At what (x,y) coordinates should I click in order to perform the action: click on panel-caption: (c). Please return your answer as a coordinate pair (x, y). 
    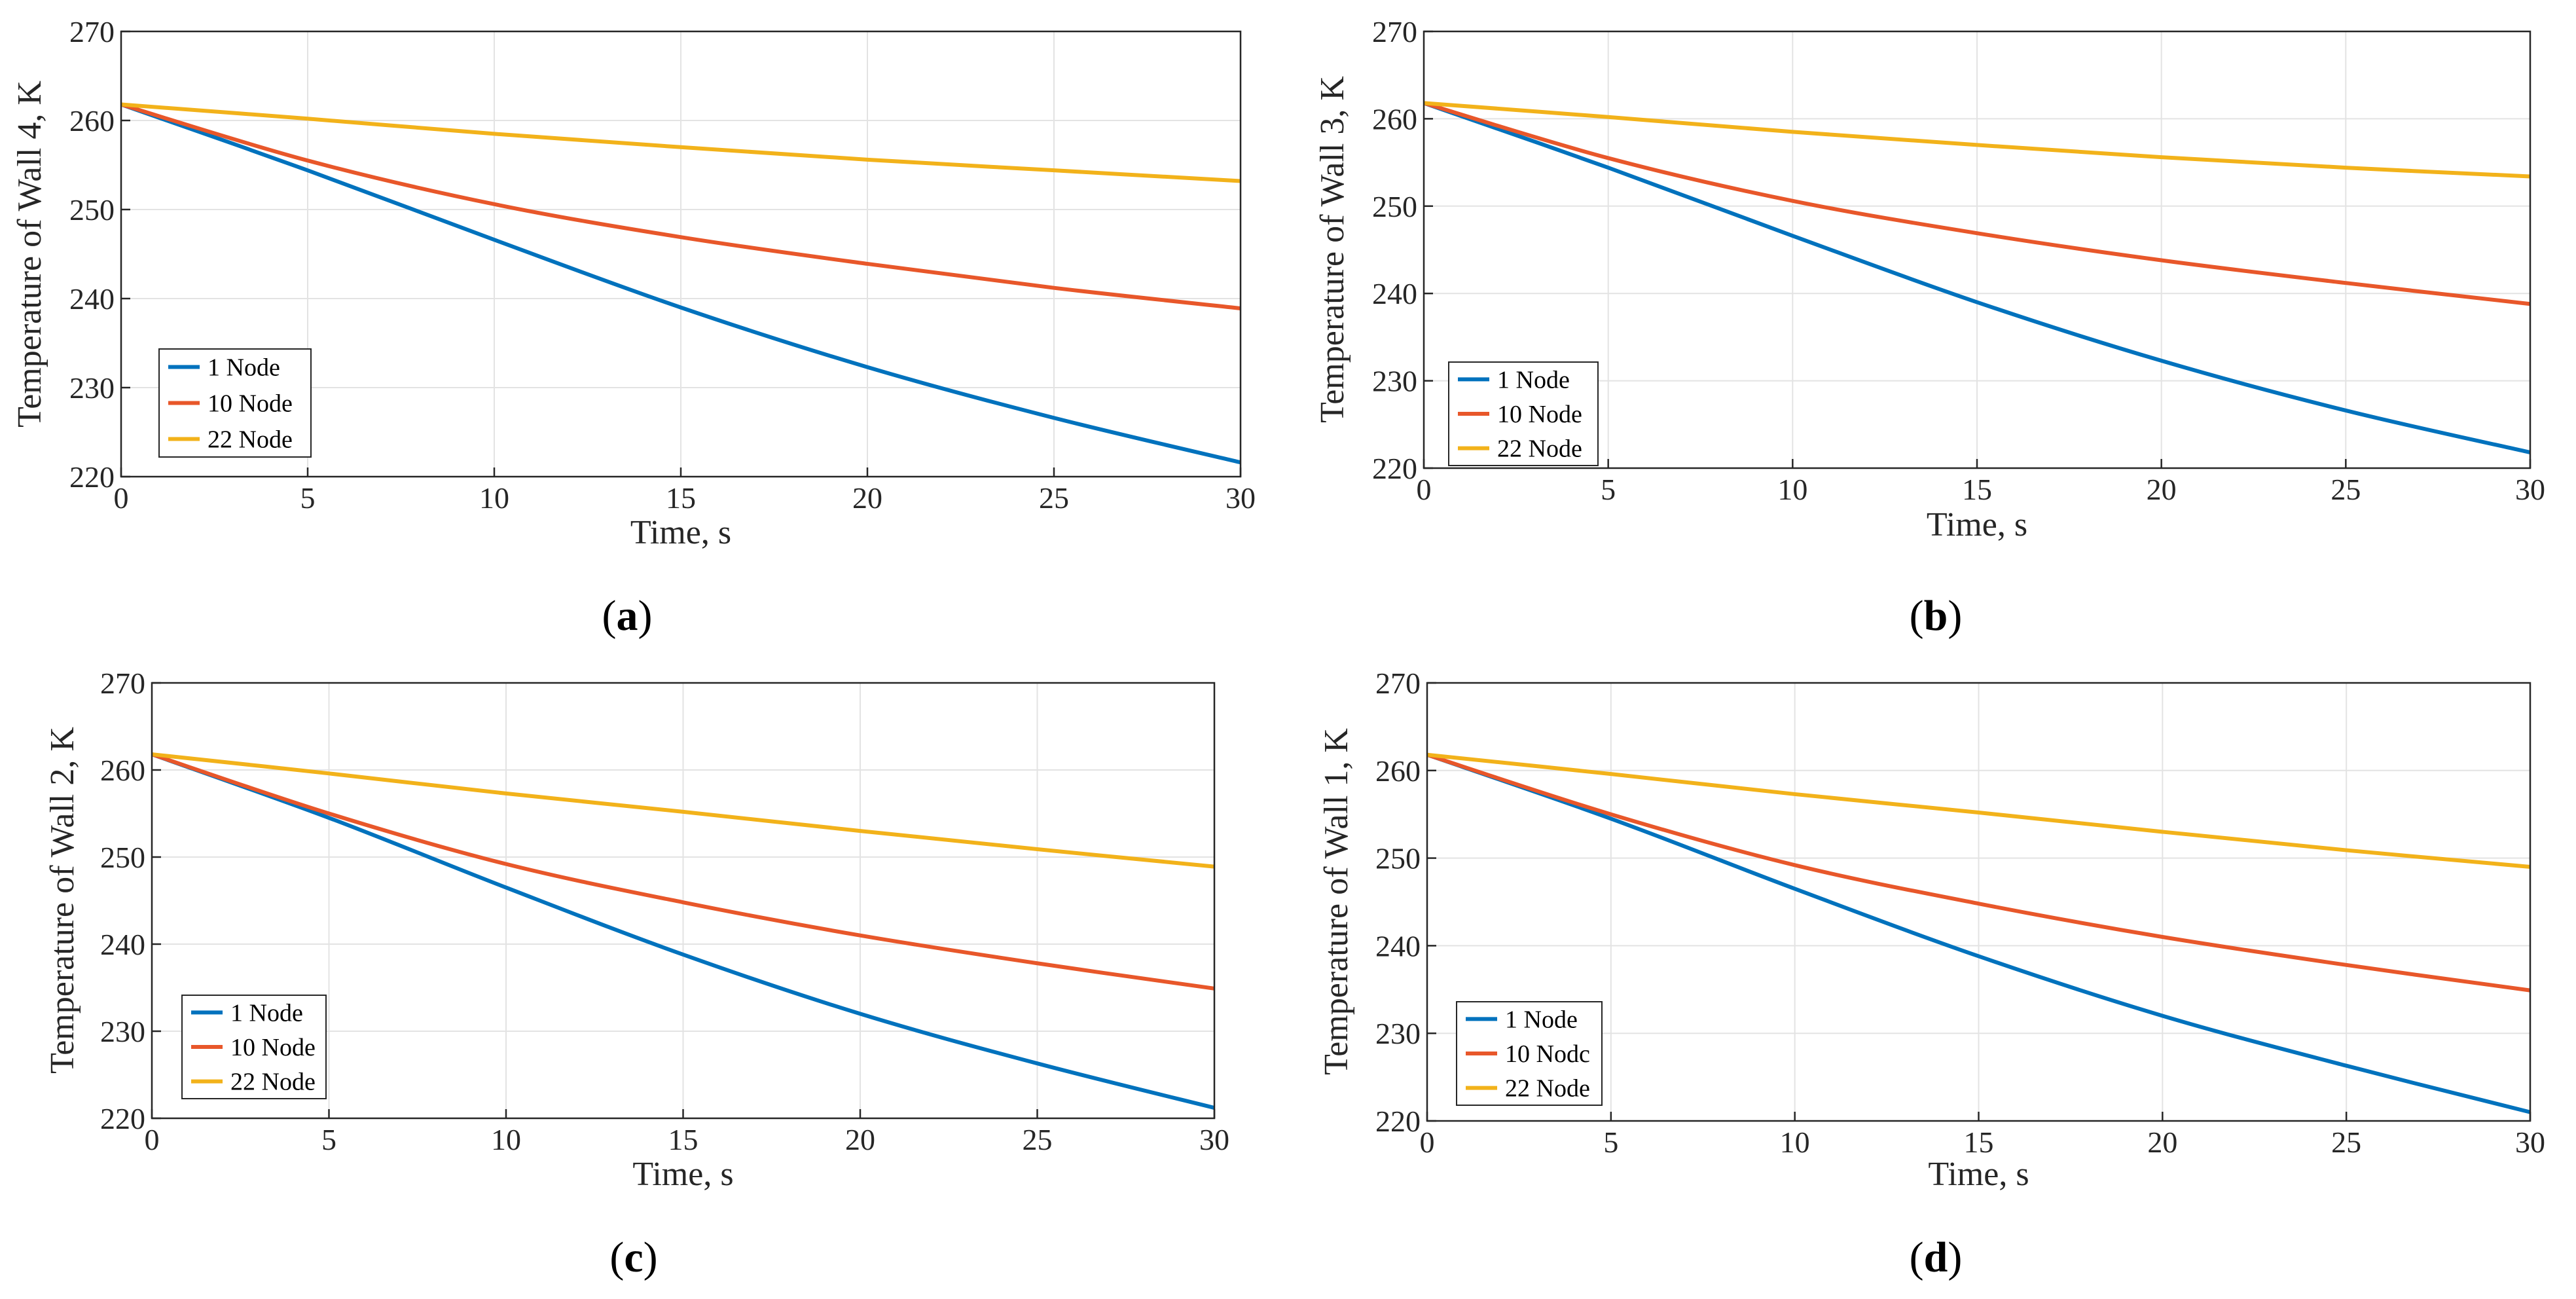
    Looking at the image, I should click on (633, 1257).